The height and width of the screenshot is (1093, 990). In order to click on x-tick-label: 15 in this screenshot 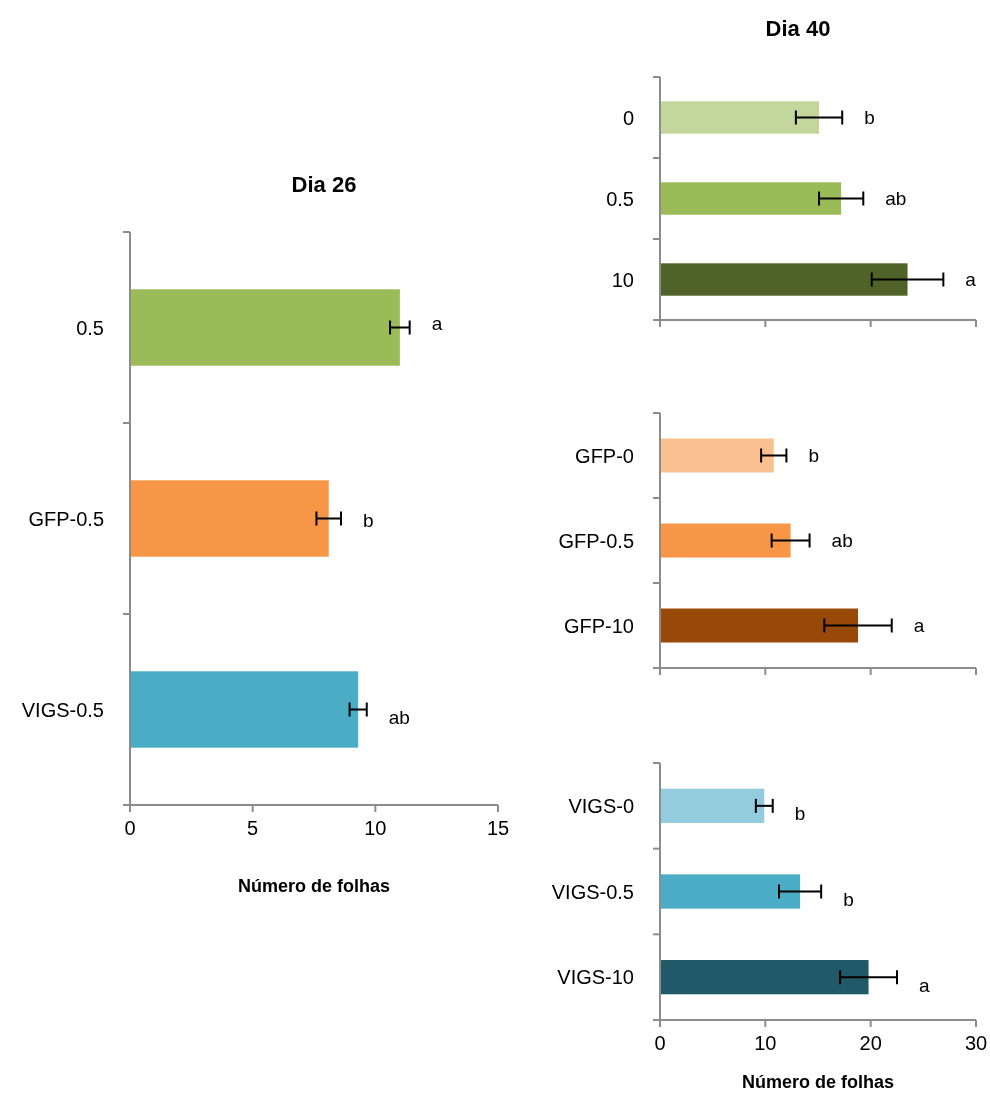, I will do `click(498, 828)`.